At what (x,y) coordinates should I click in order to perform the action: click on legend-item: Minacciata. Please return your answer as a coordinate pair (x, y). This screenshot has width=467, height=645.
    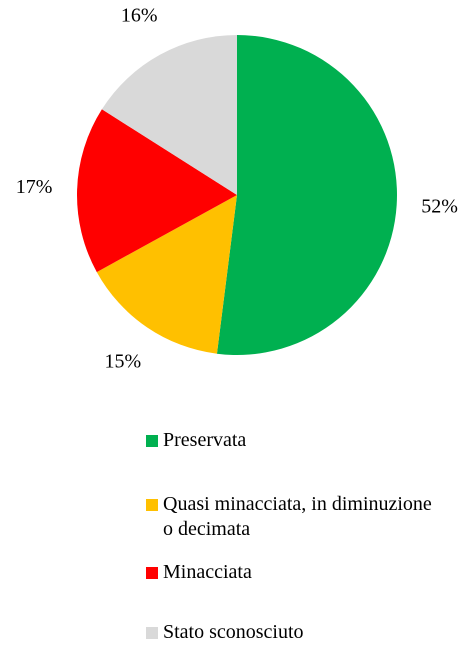
    Looking at the image, I should click on (296, 572).